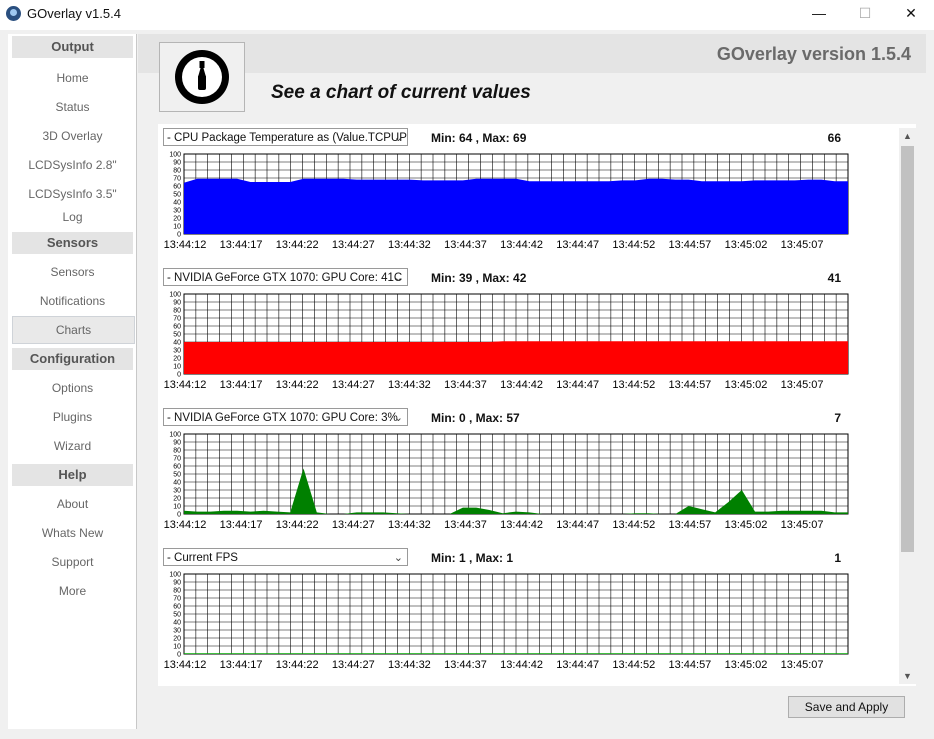 The height and width of the screenshot is (739, 934). What do you see at coordinates (177, 187) in the screenshot?
I see `y-tick-label: 60` at bounding box center [177, 187].